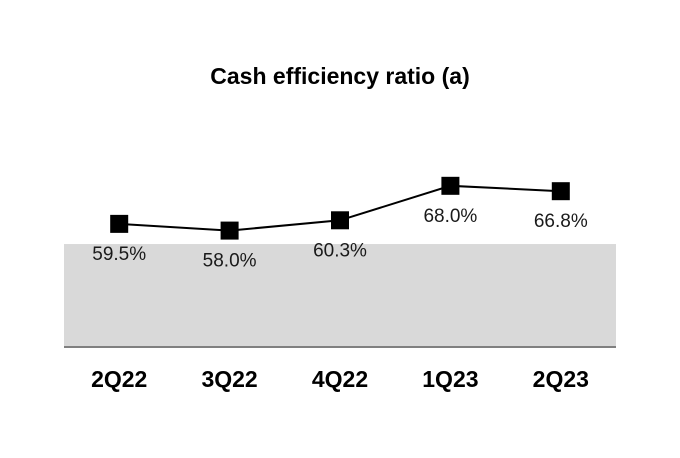  I want to click on category-tick-label: 2Q22, so click(119, 379).